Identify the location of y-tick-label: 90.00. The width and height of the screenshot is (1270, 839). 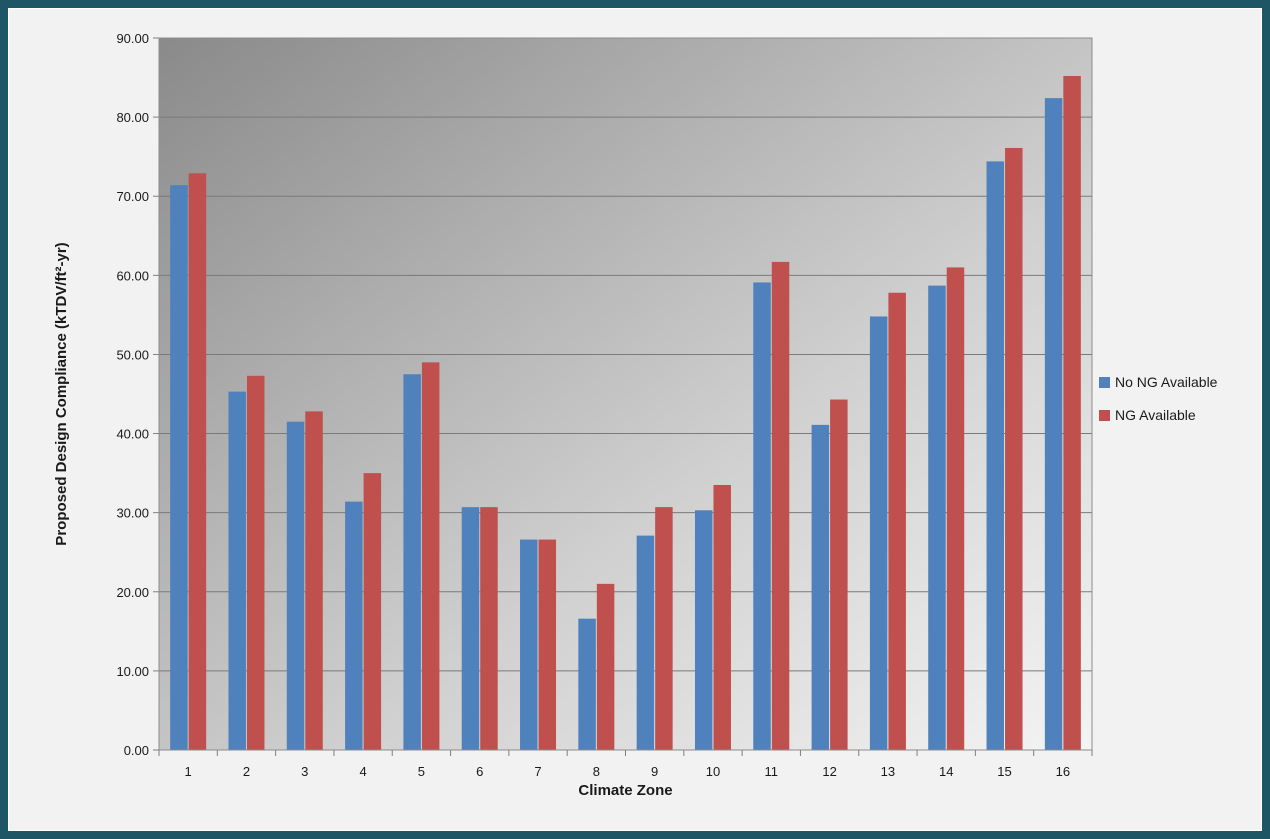
(132, 38).